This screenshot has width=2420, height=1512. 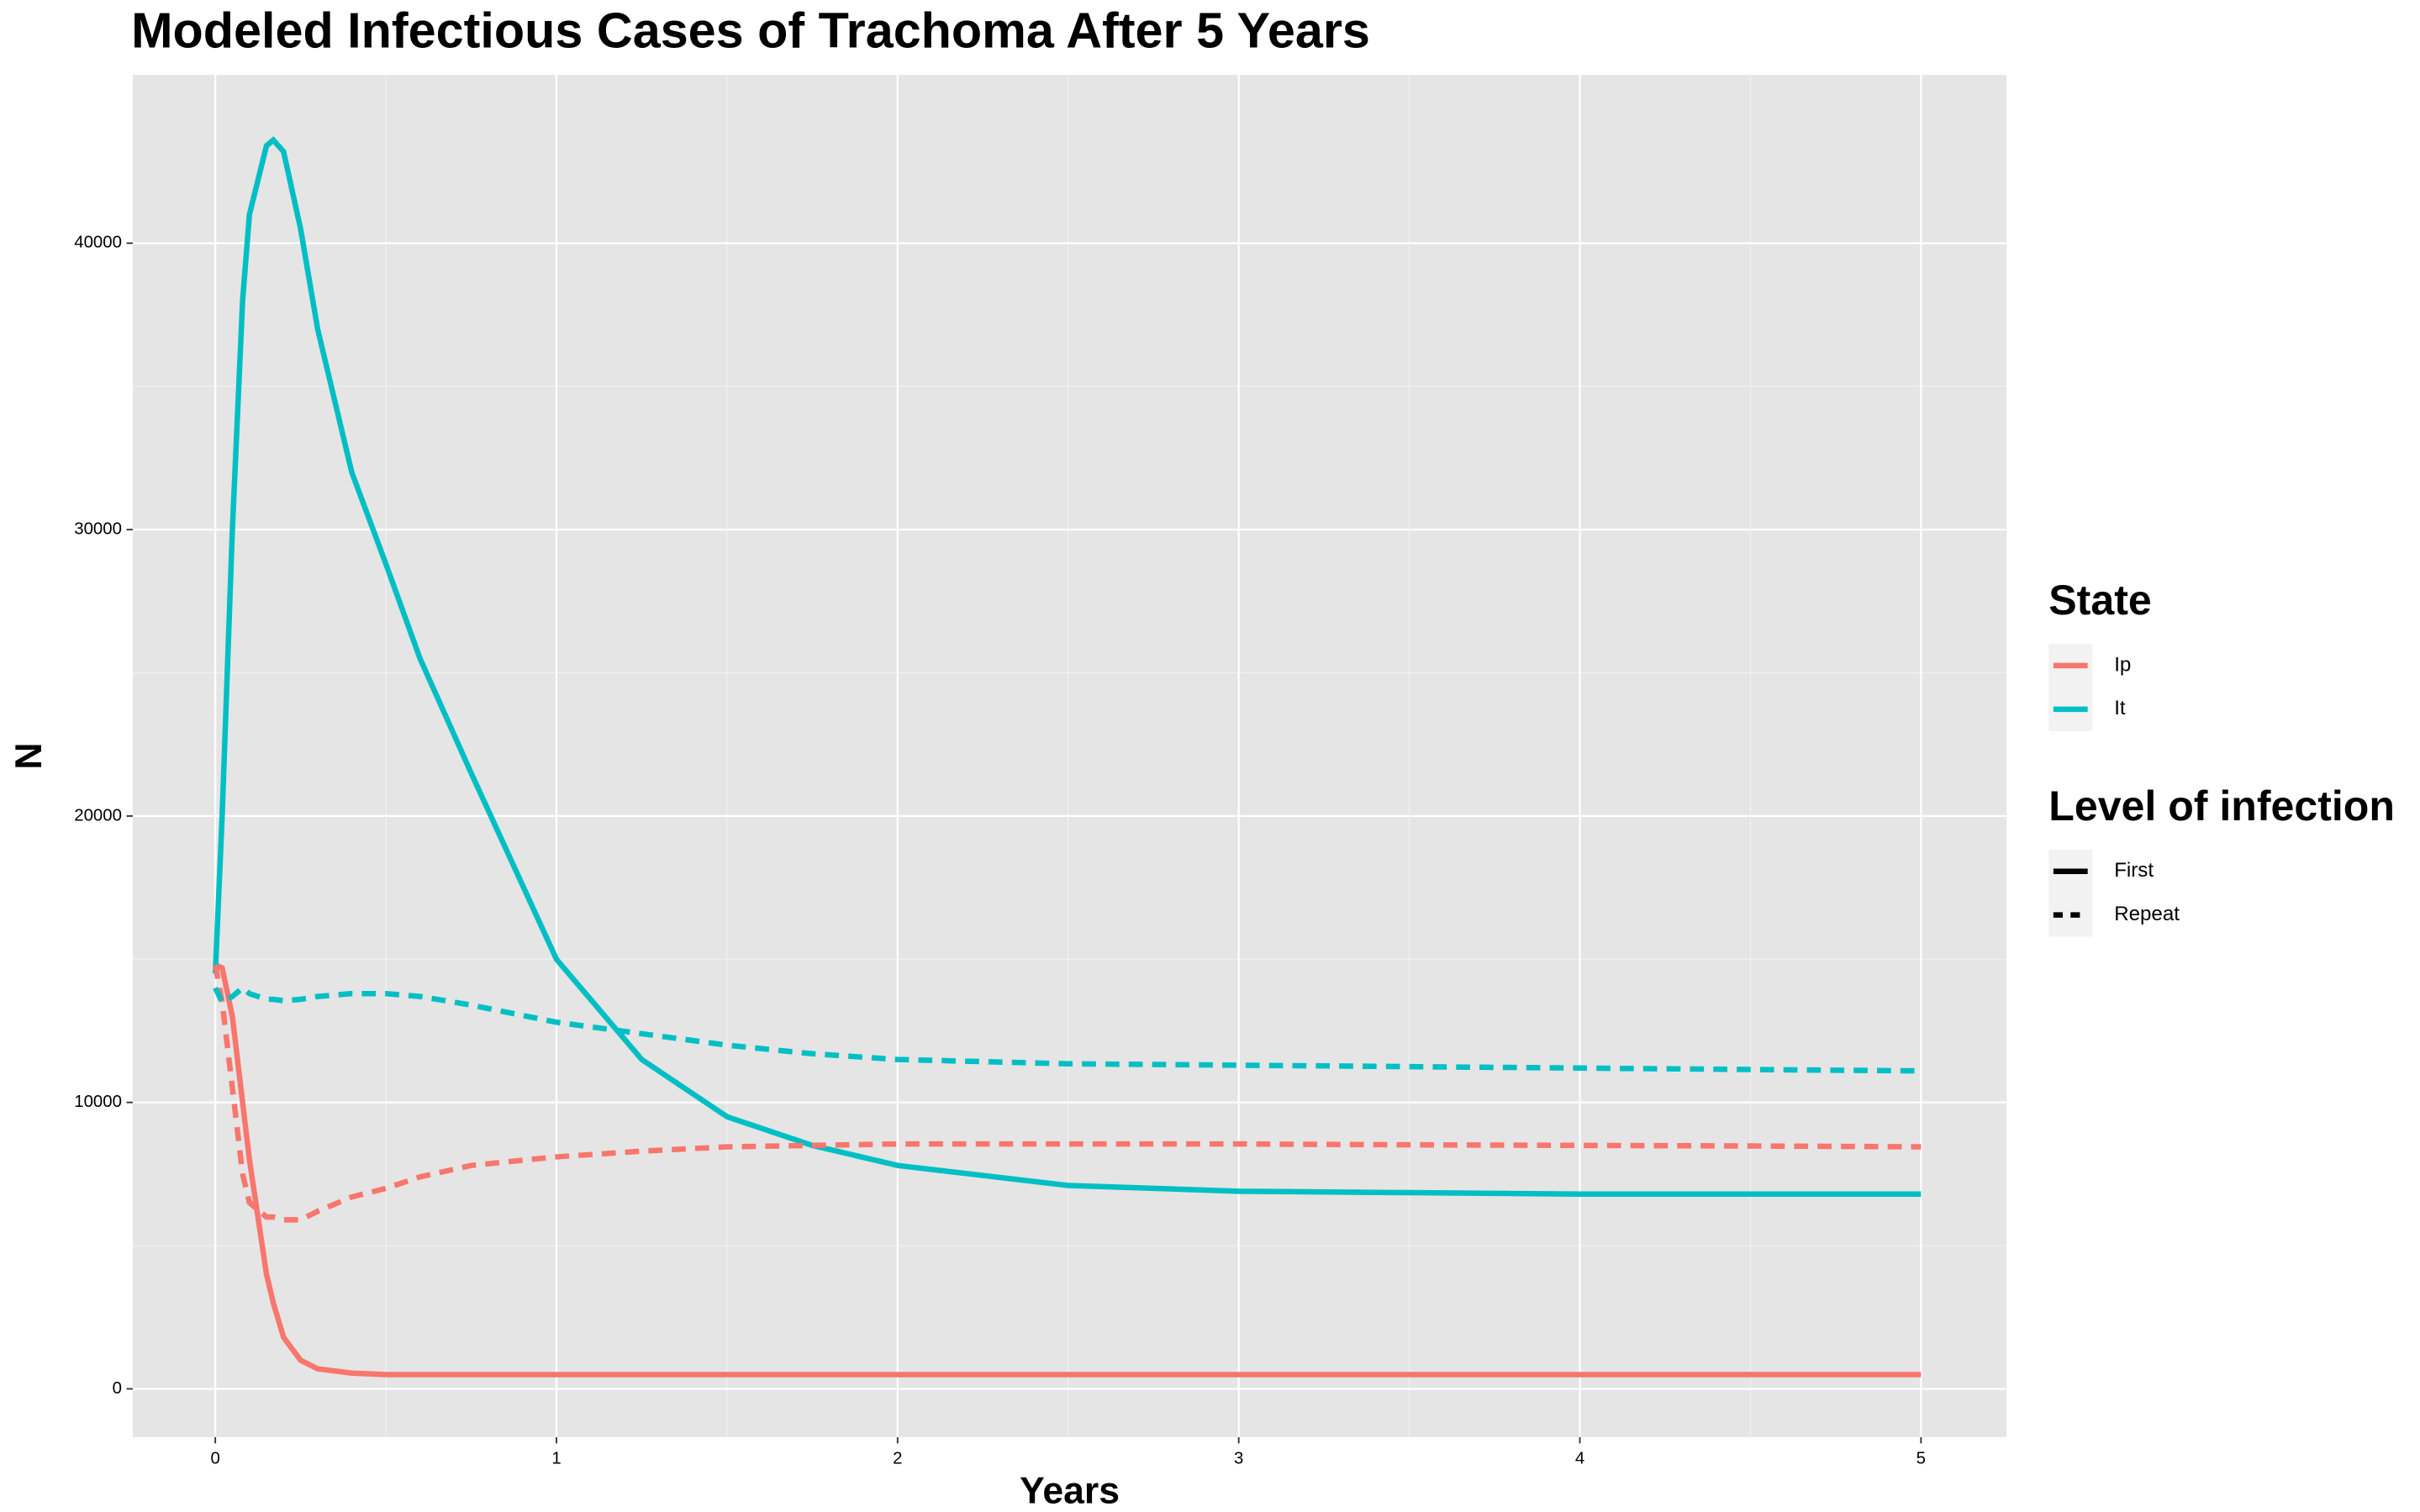 I want to click on x-tick-label: 5, so click(x=1921, y=1458).